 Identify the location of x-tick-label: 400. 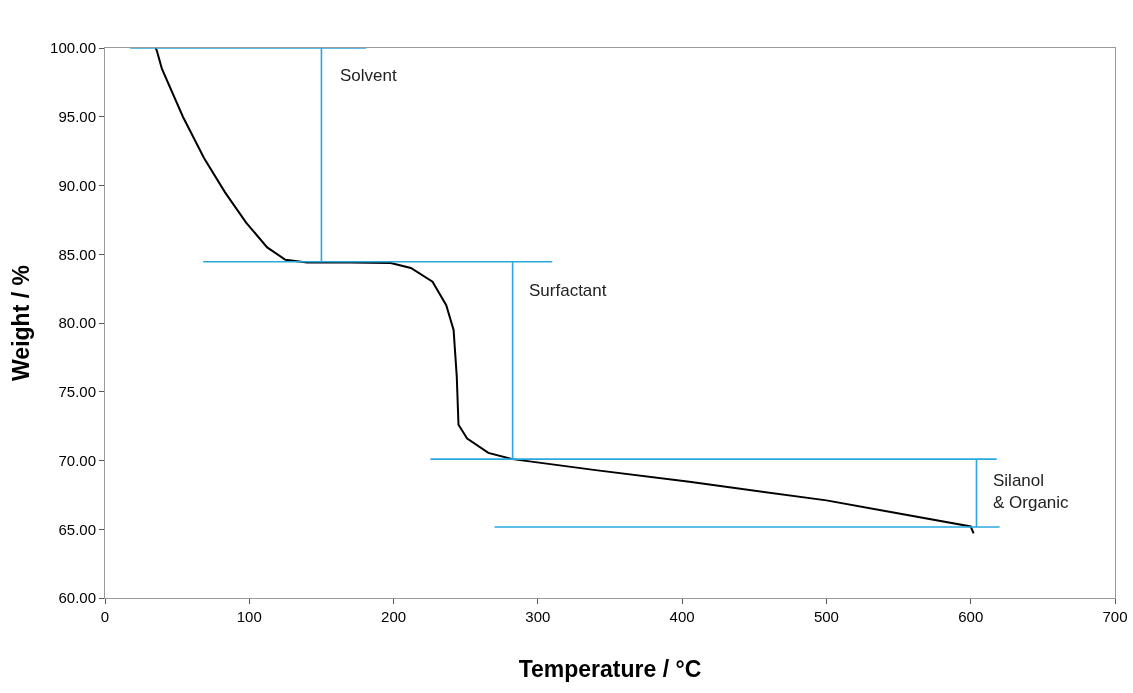
(682, 616).